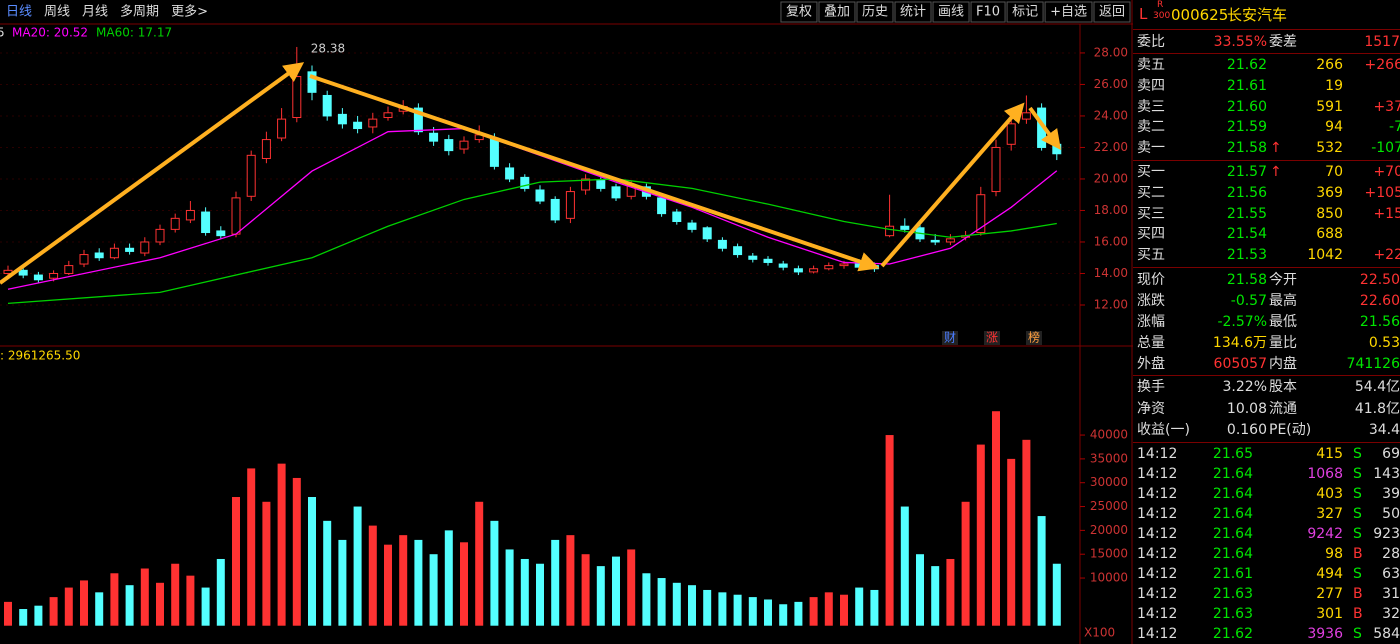 The image size is (1400, 644). Describe the element at coordinates (1151, 65) in the screenshot. I see `book-label: 卖五` at that location.